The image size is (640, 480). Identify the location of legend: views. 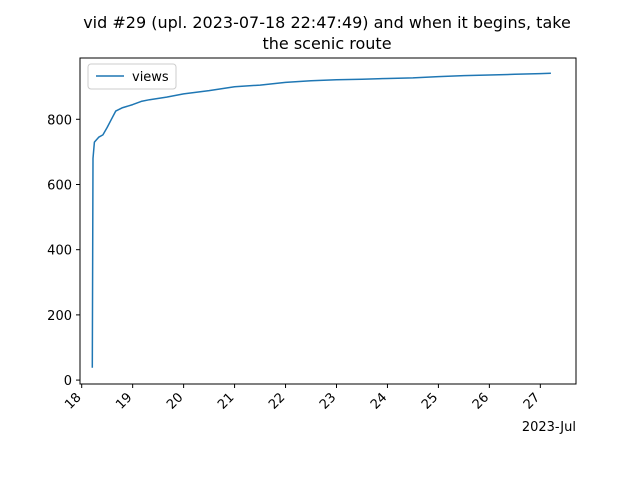
(132, 76).